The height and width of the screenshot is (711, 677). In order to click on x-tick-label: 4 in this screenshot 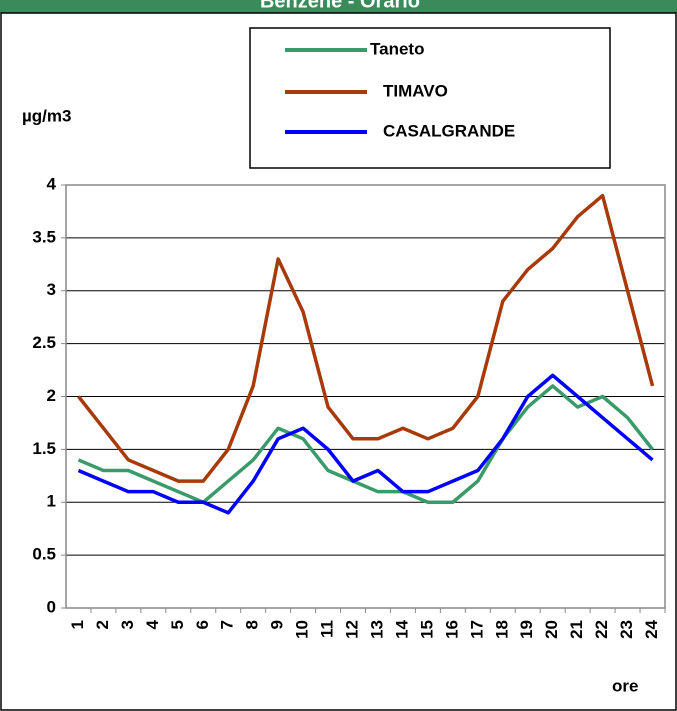, I will do `click(152, 624)`.